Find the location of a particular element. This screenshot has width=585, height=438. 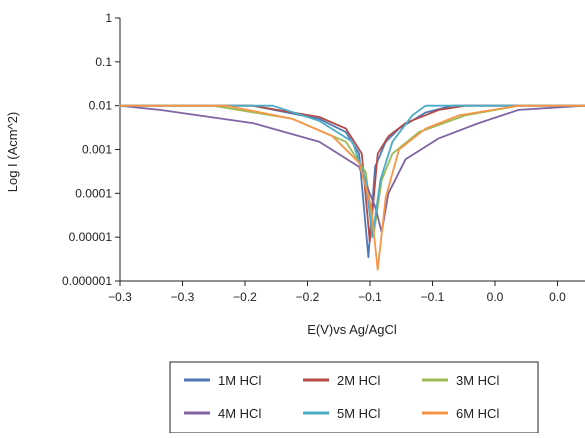

y-tick-label: 0.01 is located at coordinates (101, 106).